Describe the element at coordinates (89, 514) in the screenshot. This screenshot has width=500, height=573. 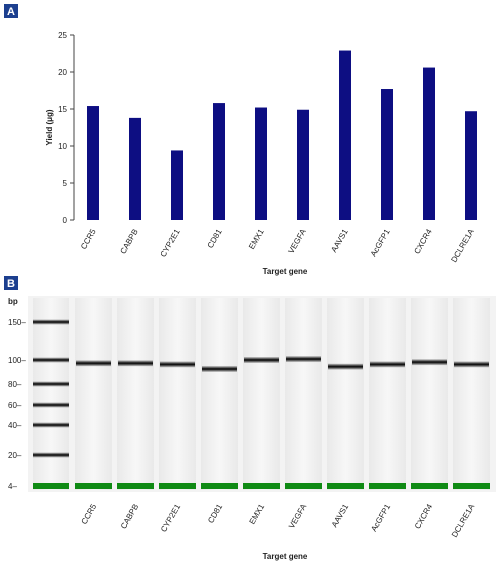
I see `gel-category-label: CCR5` at that location.